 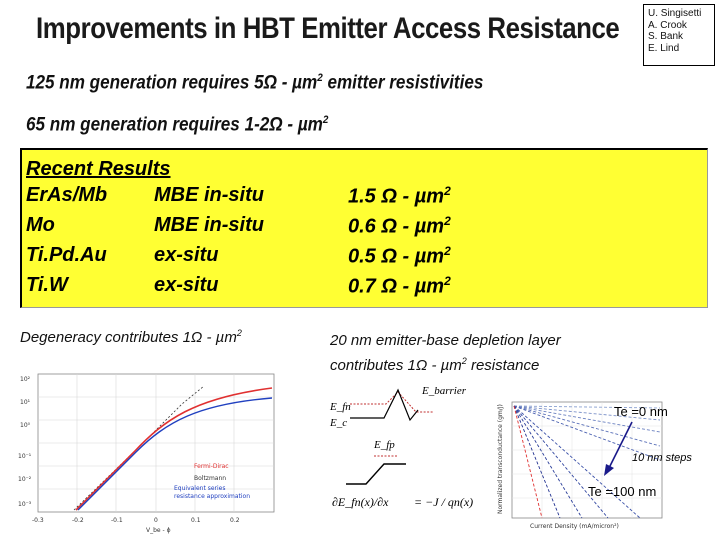 I want to click on author-2: A. Crook, so click(x=667, y=25).